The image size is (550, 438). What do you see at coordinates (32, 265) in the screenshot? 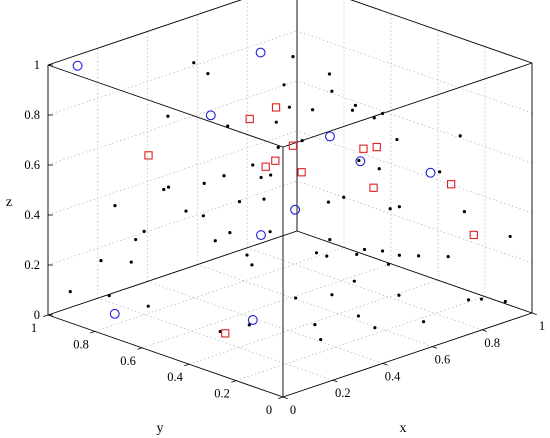
I see `z-tick-label: 0.2` at bounding box center [32, 265].